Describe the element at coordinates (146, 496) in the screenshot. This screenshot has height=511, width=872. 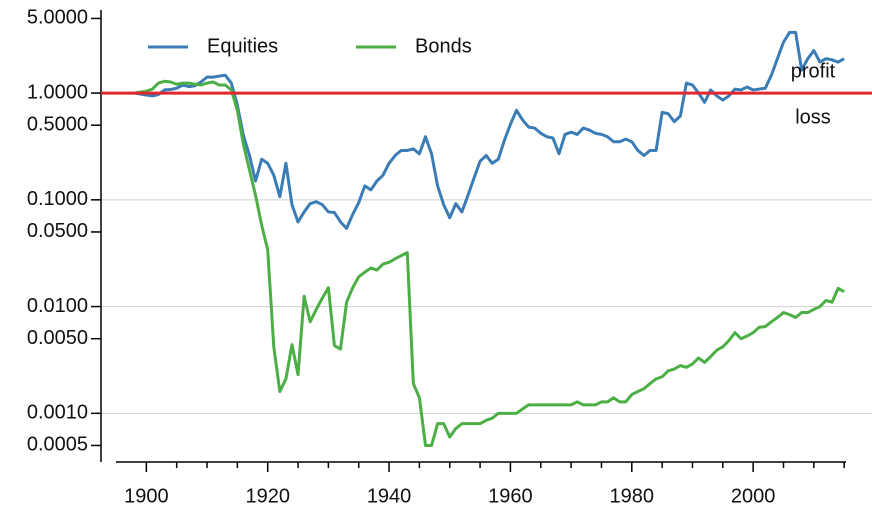
I see `x-tick-label: 1900` at that location.